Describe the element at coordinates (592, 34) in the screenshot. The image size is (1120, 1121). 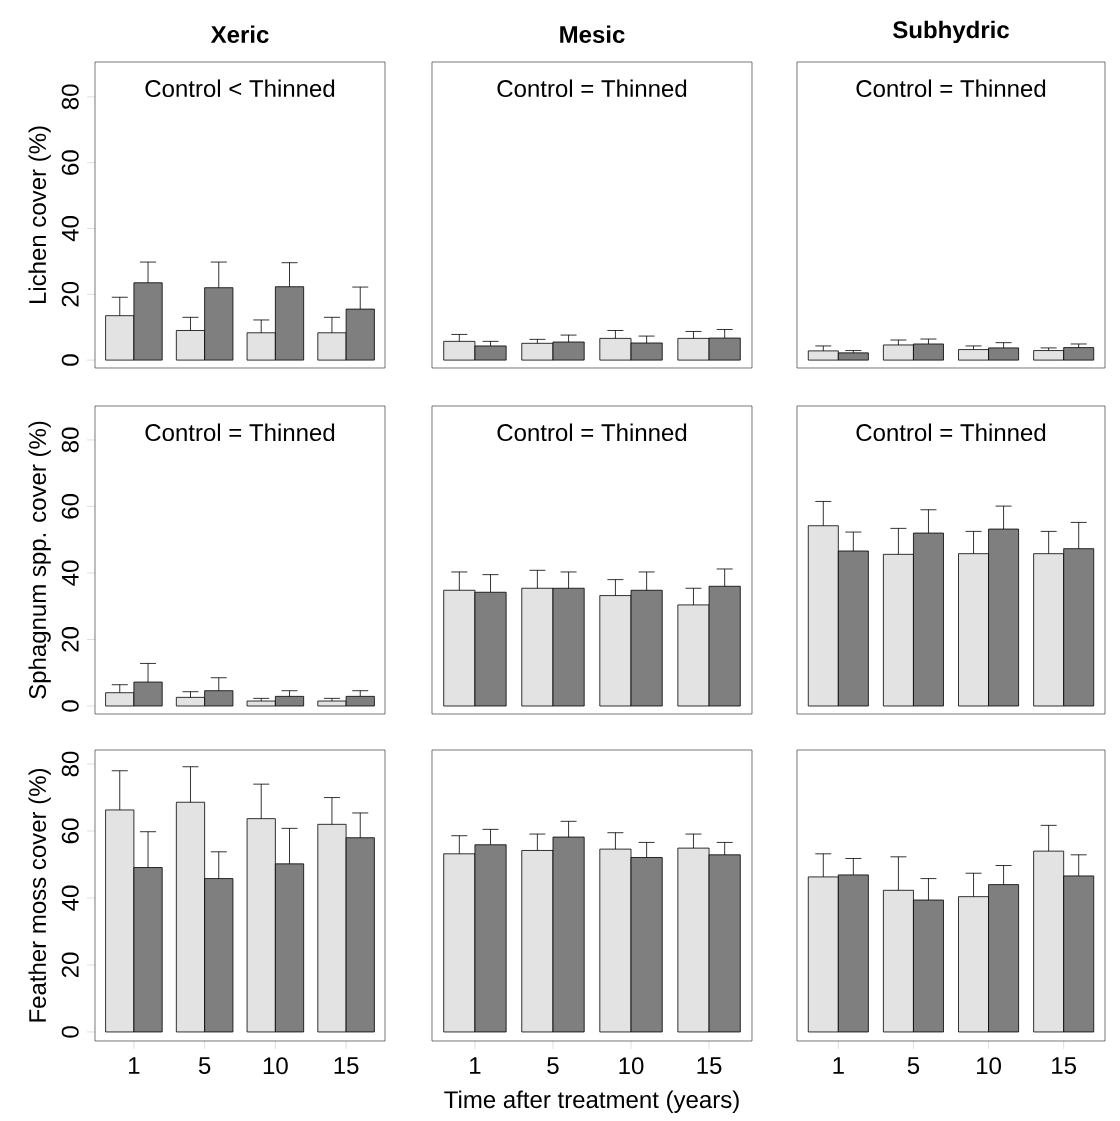
I see `chart-title: Mesic` at that location.